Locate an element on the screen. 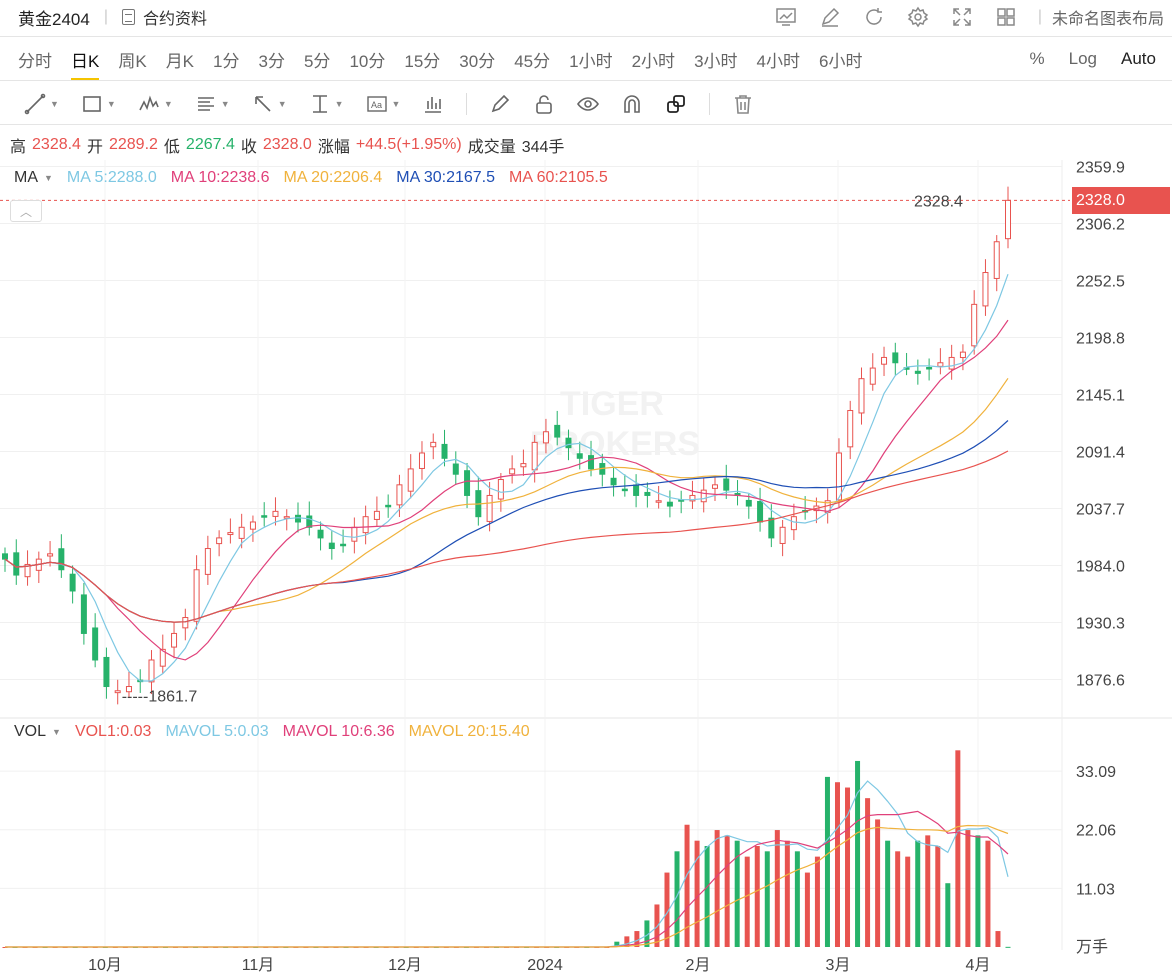  symbol-title: 黄金2404 is located at coordinates (54, 19).